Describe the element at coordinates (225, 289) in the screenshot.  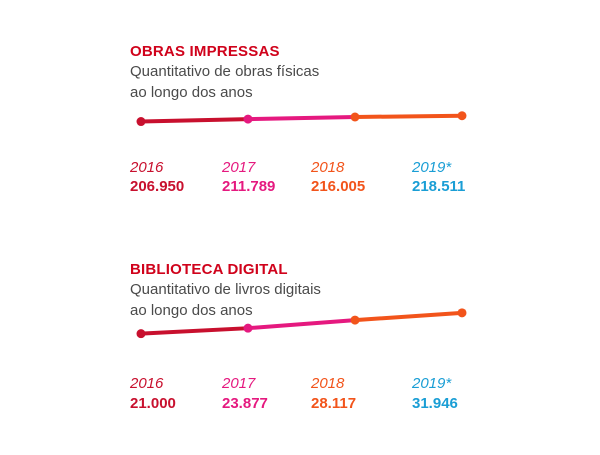
I see `subtitle-line: Quantitativo de livros digitais` at that location.